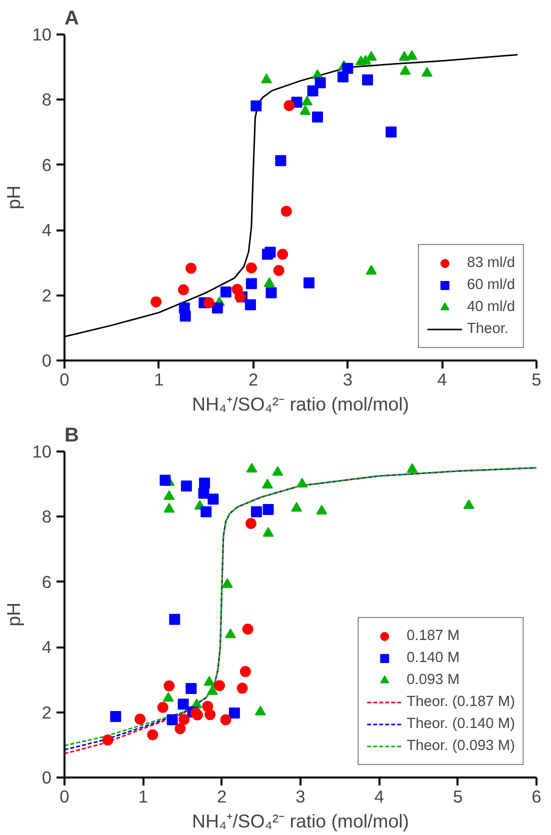 The height and width of the screenshot is (835, 551). What do you see at coordinates (460, 746) in the screenshot?
I see `legend-label: Theor. (0.093 M)` at bounding box center [460, 746].